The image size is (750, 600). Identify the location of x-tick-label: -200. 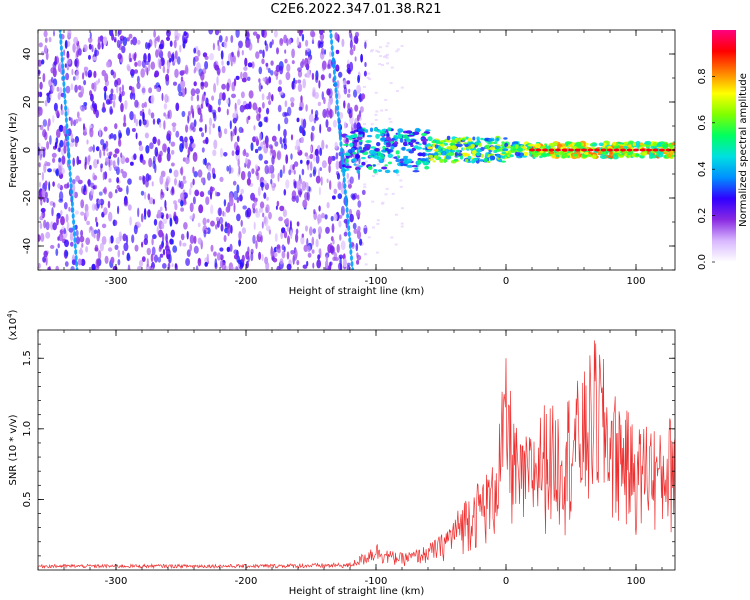
(246, 281).